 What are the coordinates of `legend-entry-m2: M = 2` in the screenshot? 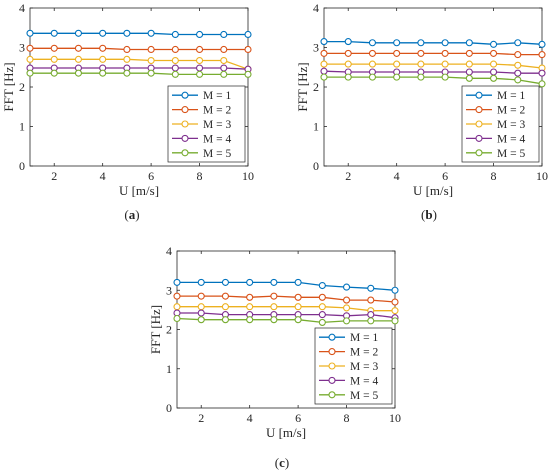 It's located at (495, 111).